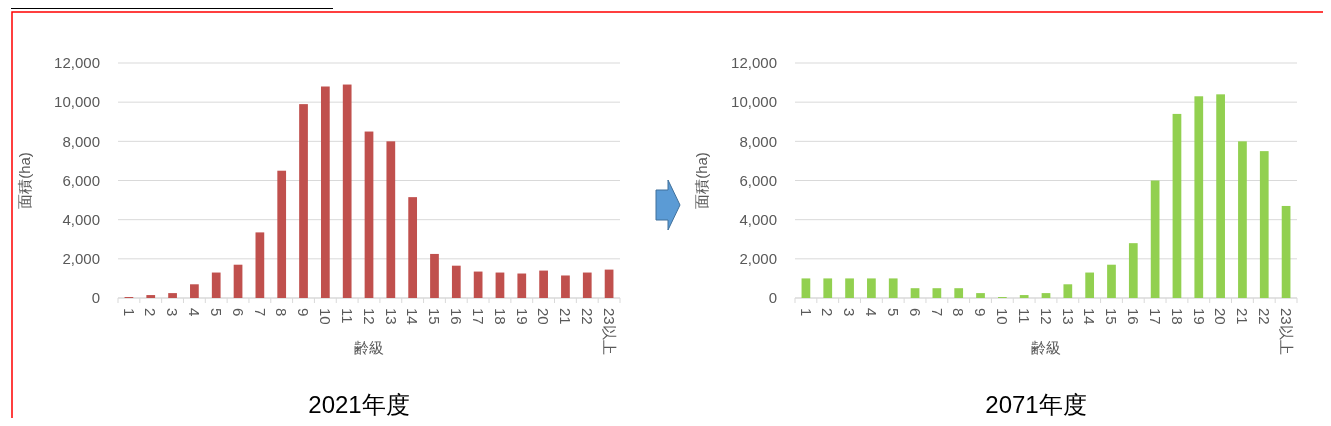  I want to click on y-tick-label: 4,000, so click(81, 219).